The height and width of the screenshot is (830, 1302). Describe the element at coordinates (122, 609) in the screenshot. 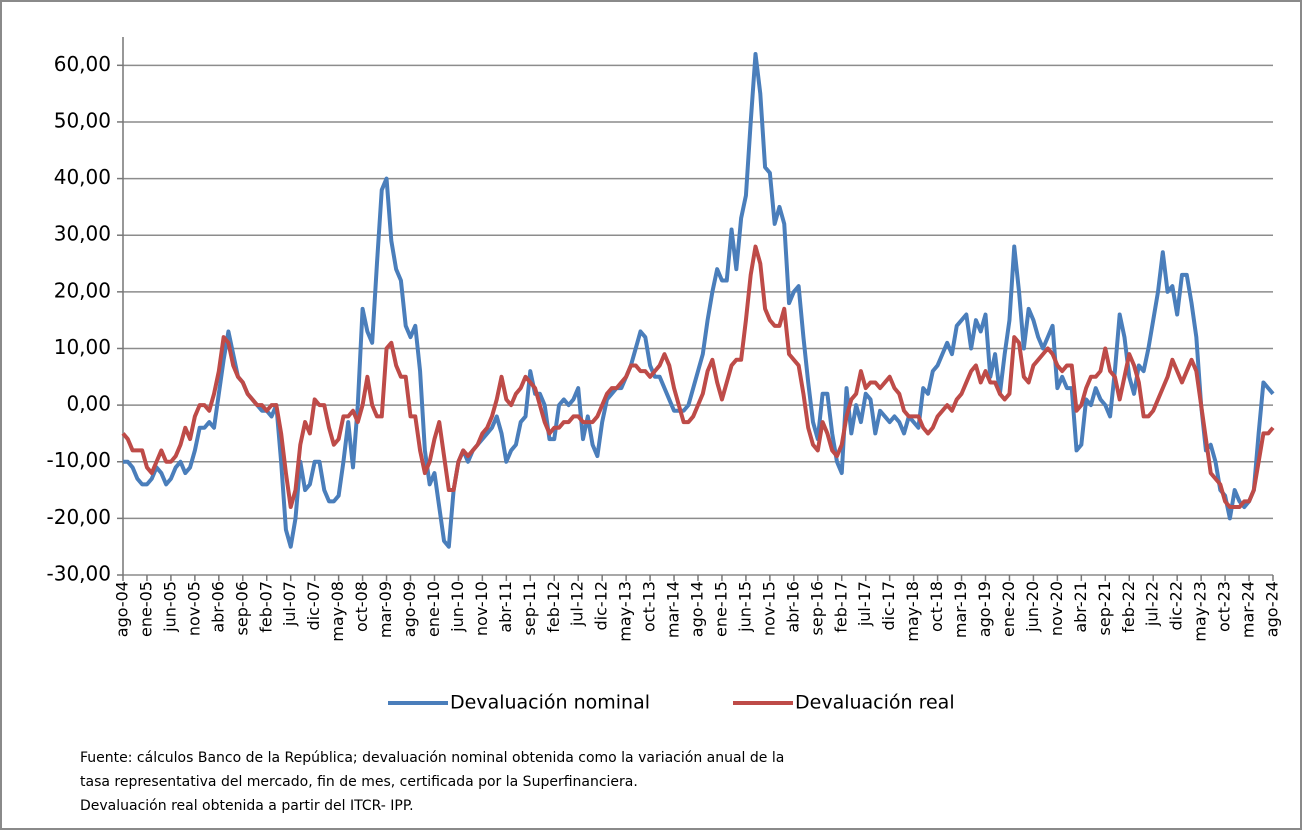

I see `x-tick-label: ago-04` at that location.